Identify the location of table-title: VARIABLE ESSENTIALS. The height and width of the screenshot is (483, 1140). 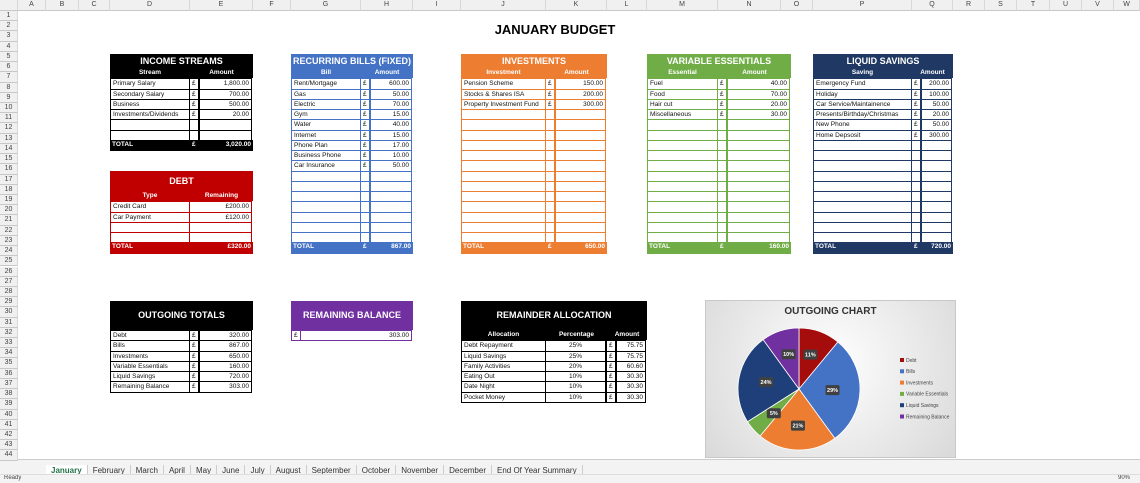
(719, 61).